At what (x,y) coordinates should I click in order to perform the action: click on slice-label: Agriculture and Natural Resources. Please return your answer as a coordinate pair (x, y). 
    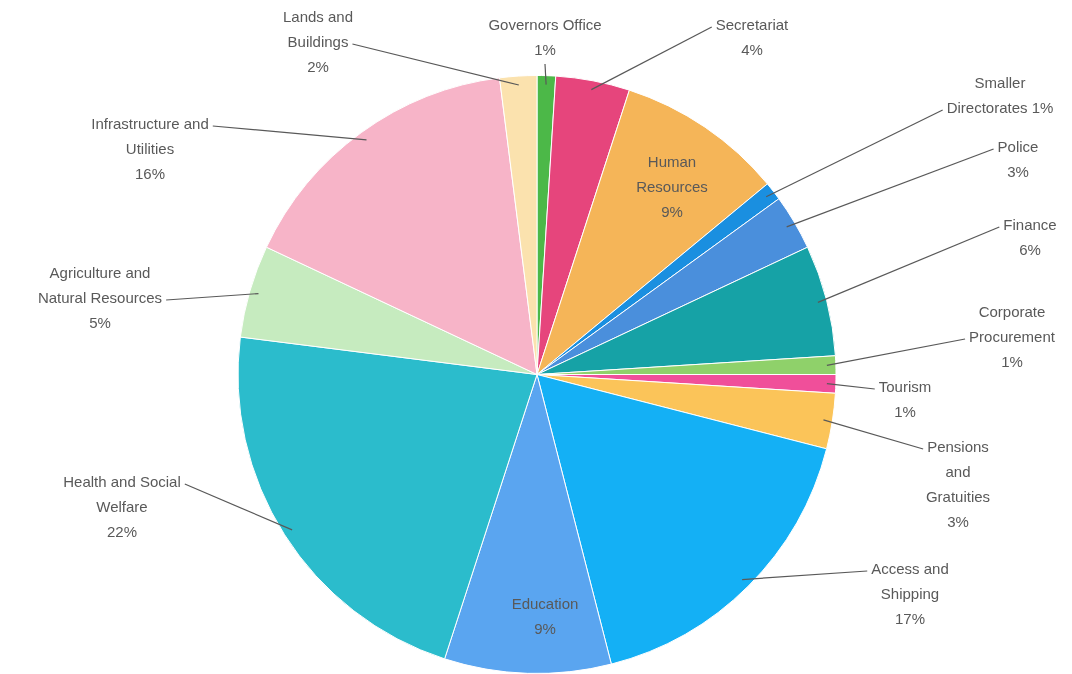
    Looking at the image, I should click on (100, 284).